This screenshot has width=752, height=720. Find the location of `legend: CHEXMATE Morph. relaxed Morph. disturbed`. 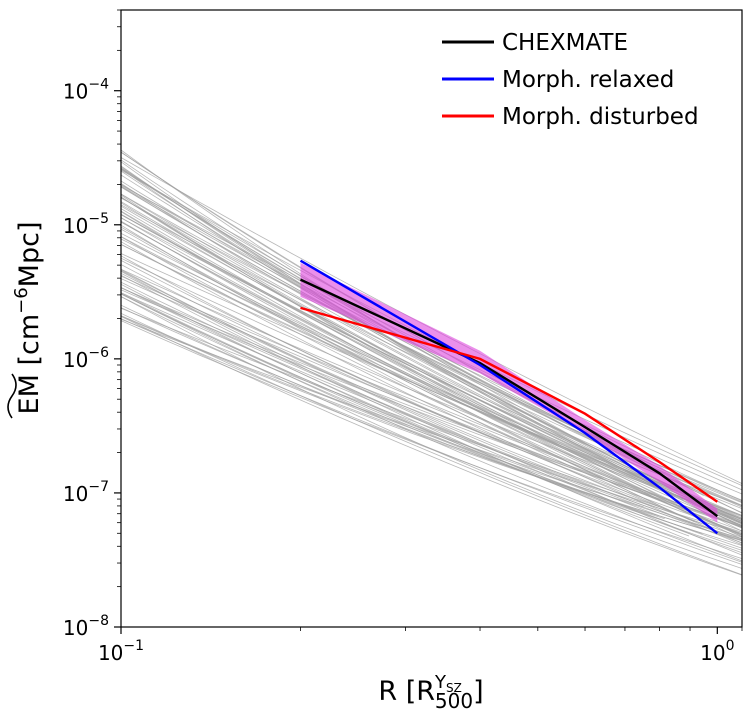

legend: CHEXMATE Morph. relaxed Morph. disturbed is located at coordinates (570, 80).